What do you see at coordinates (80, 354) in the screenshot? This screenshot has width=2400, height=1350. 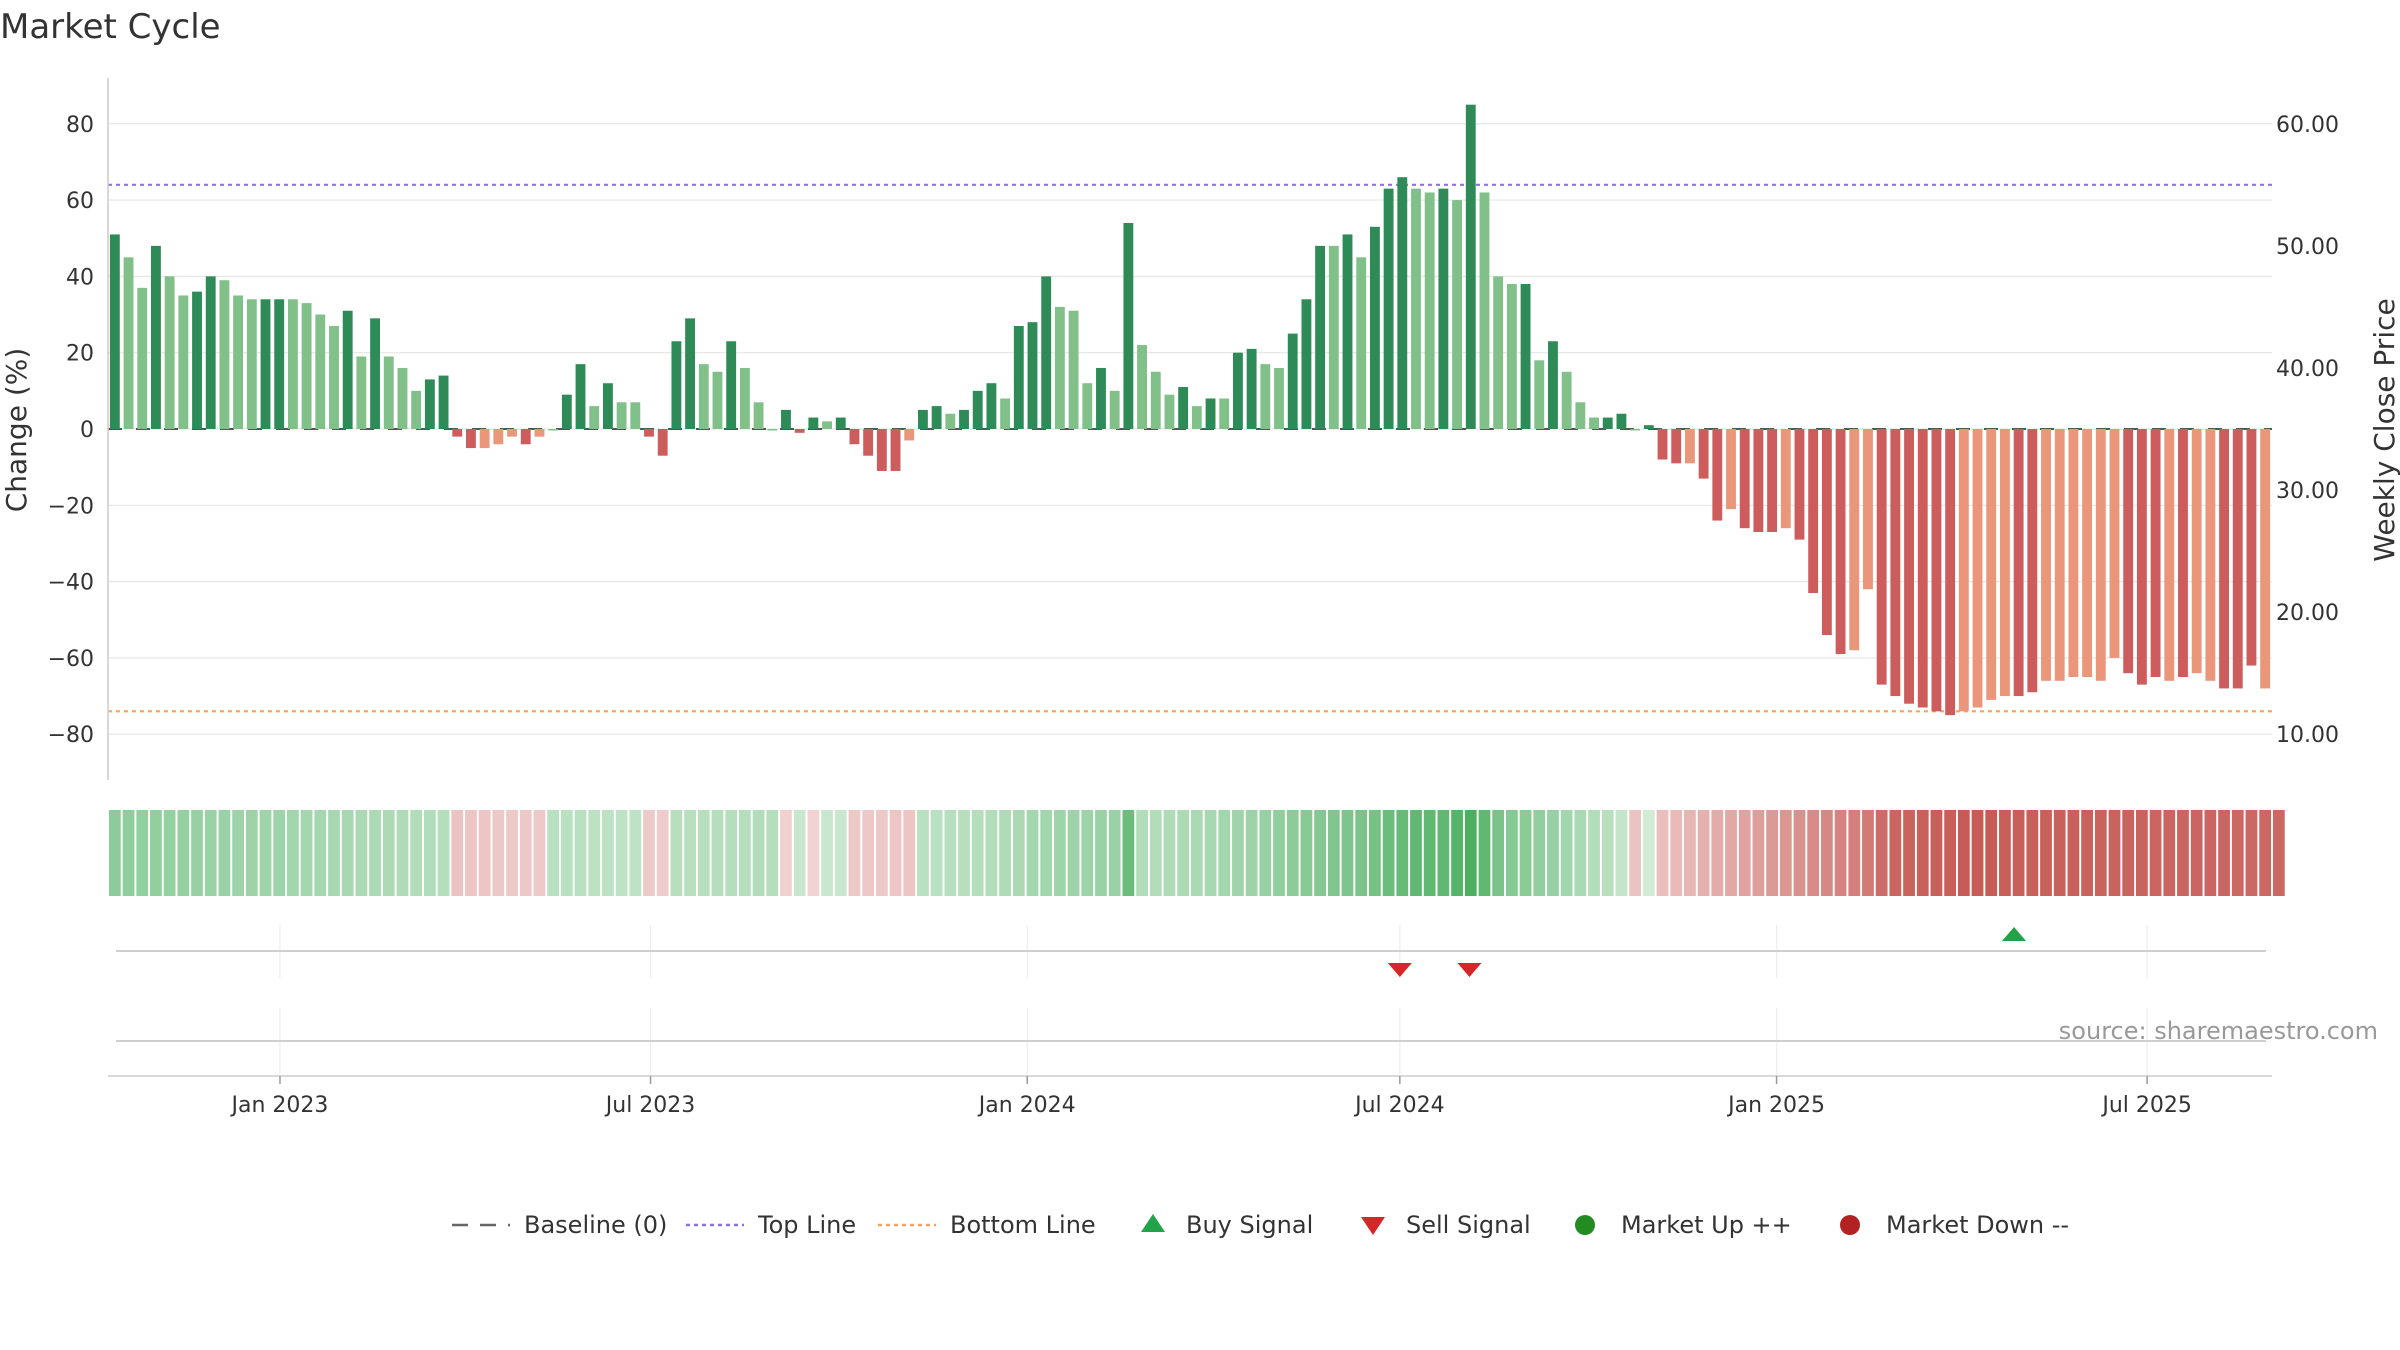 I see `y-tick-label: 20` at bounding box center [80, 354].